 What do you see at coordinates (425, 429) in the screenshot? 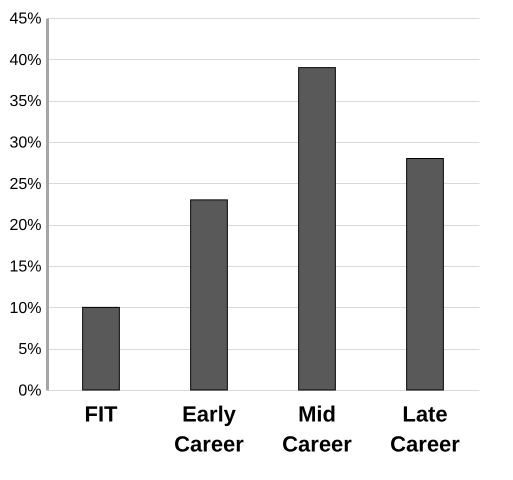
I see `x-tick-label: Late Career` at bounding box center [425, 429].